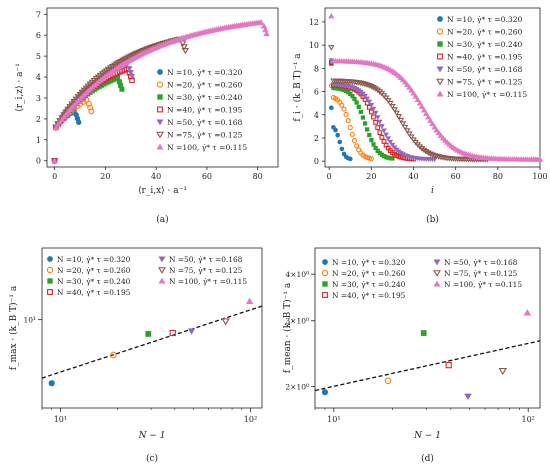 This screenshot has width=550, height=468. Describe the element at coordinates (105, 176) in the screenshot. I see `x-tick-label: 20` at that location.